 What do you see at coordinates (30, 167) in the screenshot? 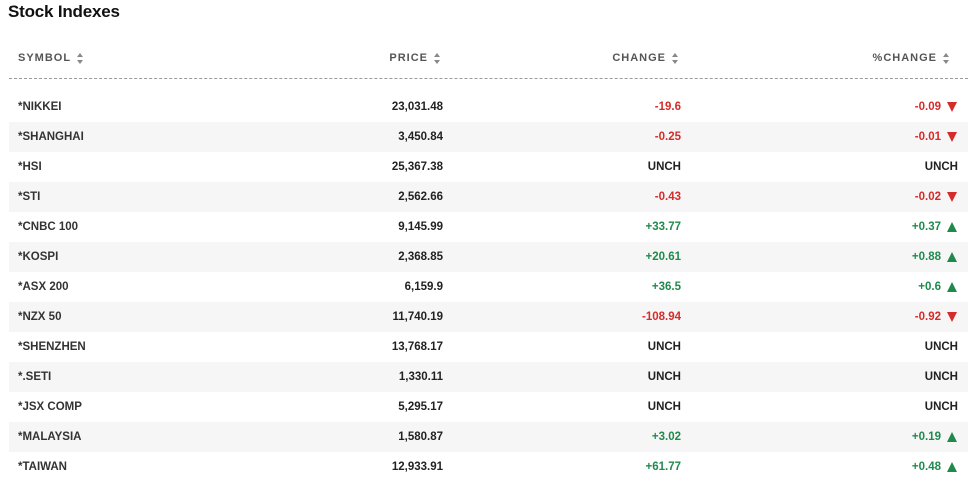
I see `symbol-link: *HSI` at bounding box center [30, 167].